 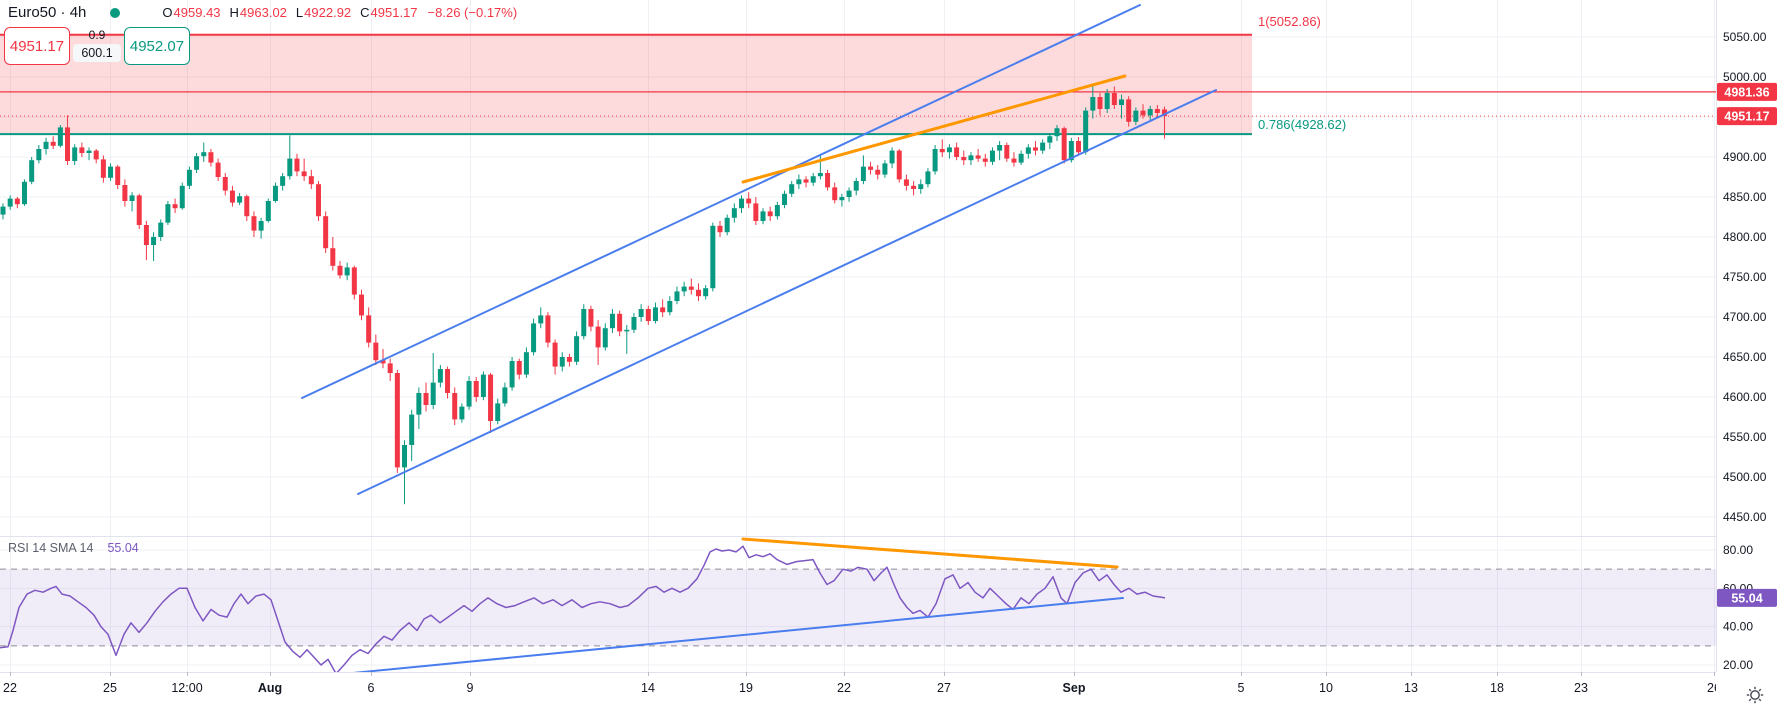 What do you see at coordinates (73, 548) in the screenshot?
I see `rsi-indicator-legend: RSI 14 SMA 14 55.04` at bounding box center [73, 548].